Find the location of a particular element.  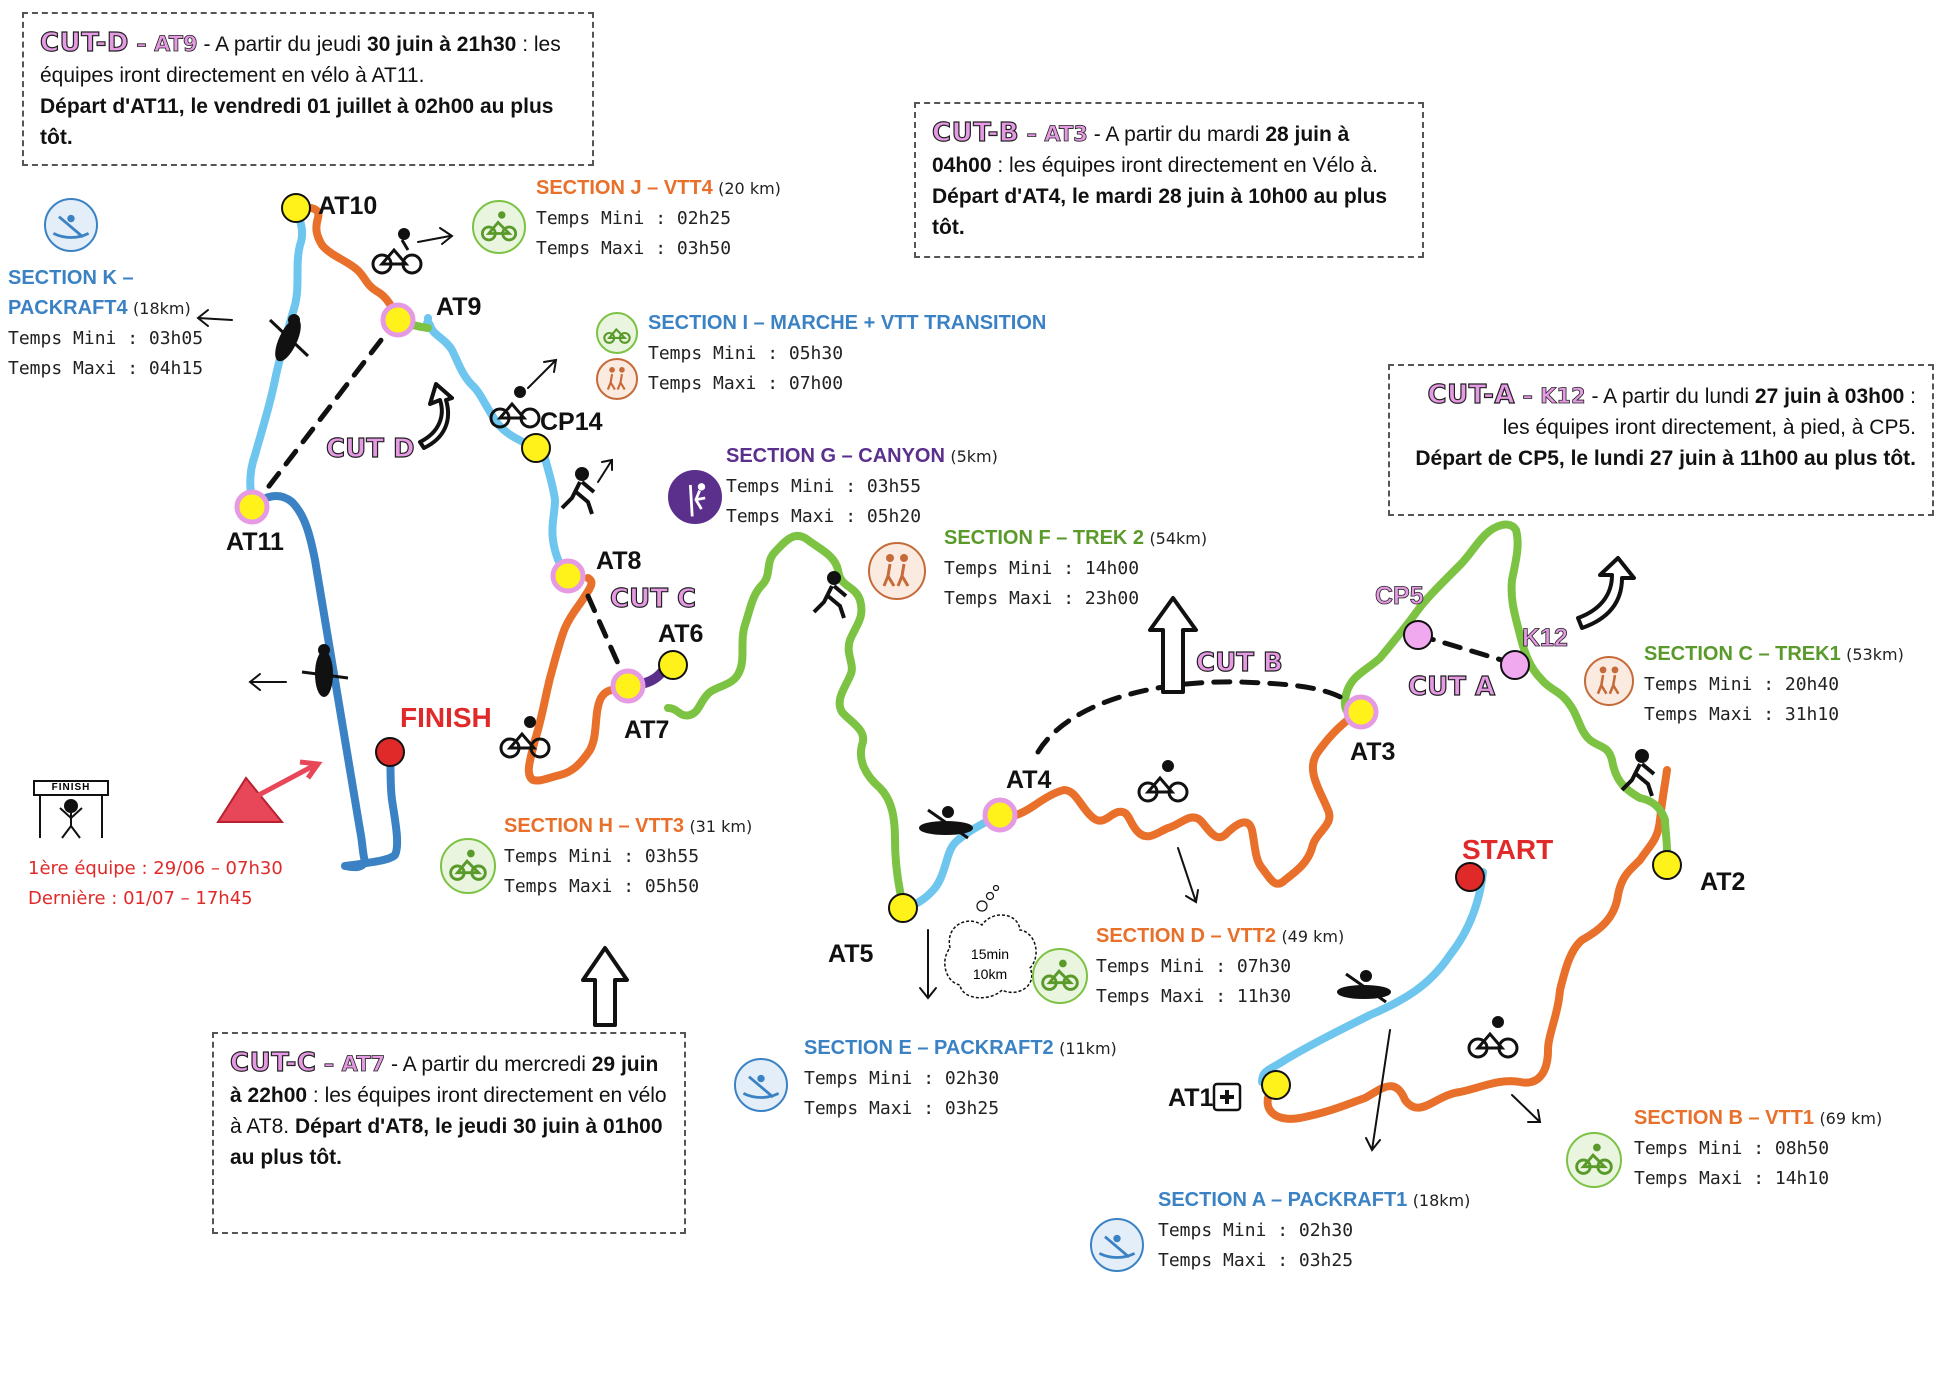

label-at3: AT3 is located at coordinates (1373, 752).